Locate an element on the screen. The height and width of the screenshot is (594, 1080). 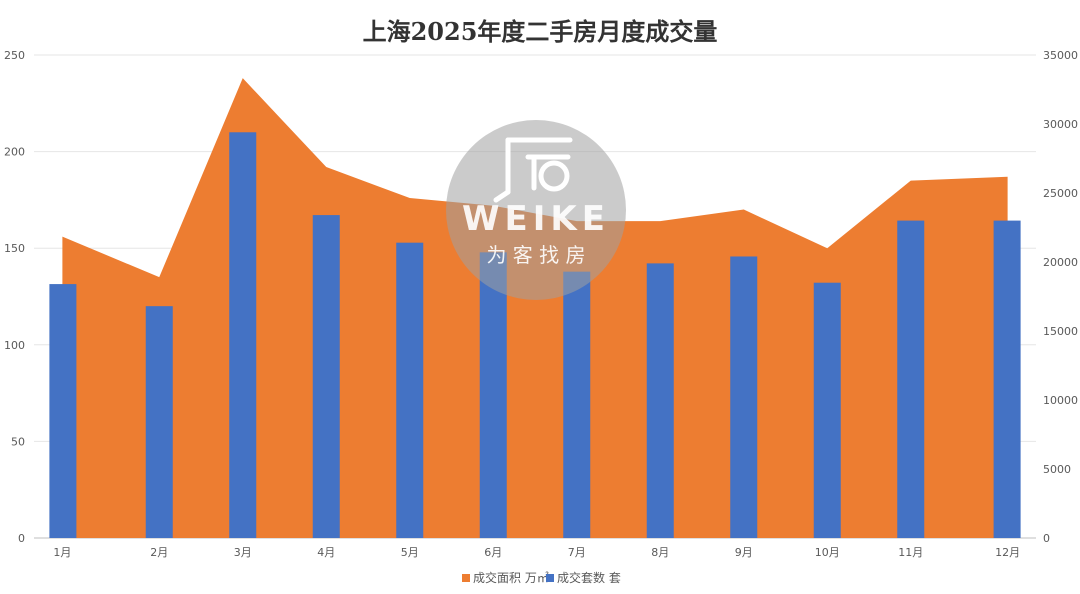
right-tick-label: 25000 is located at coordinates (1060, 193).